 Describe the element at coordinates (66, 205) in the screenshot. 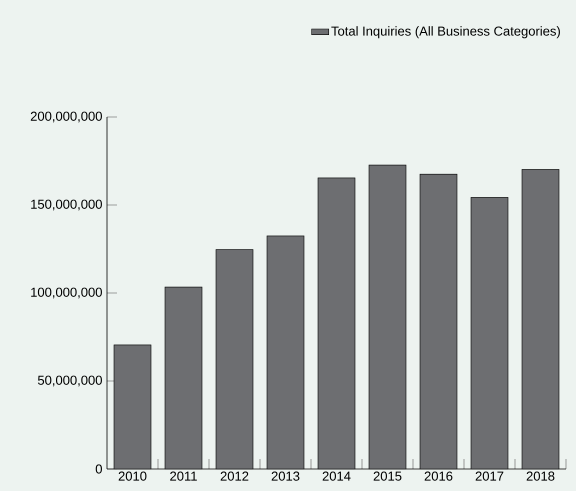

I see `y-tick-label: 150,000,000` at that location.